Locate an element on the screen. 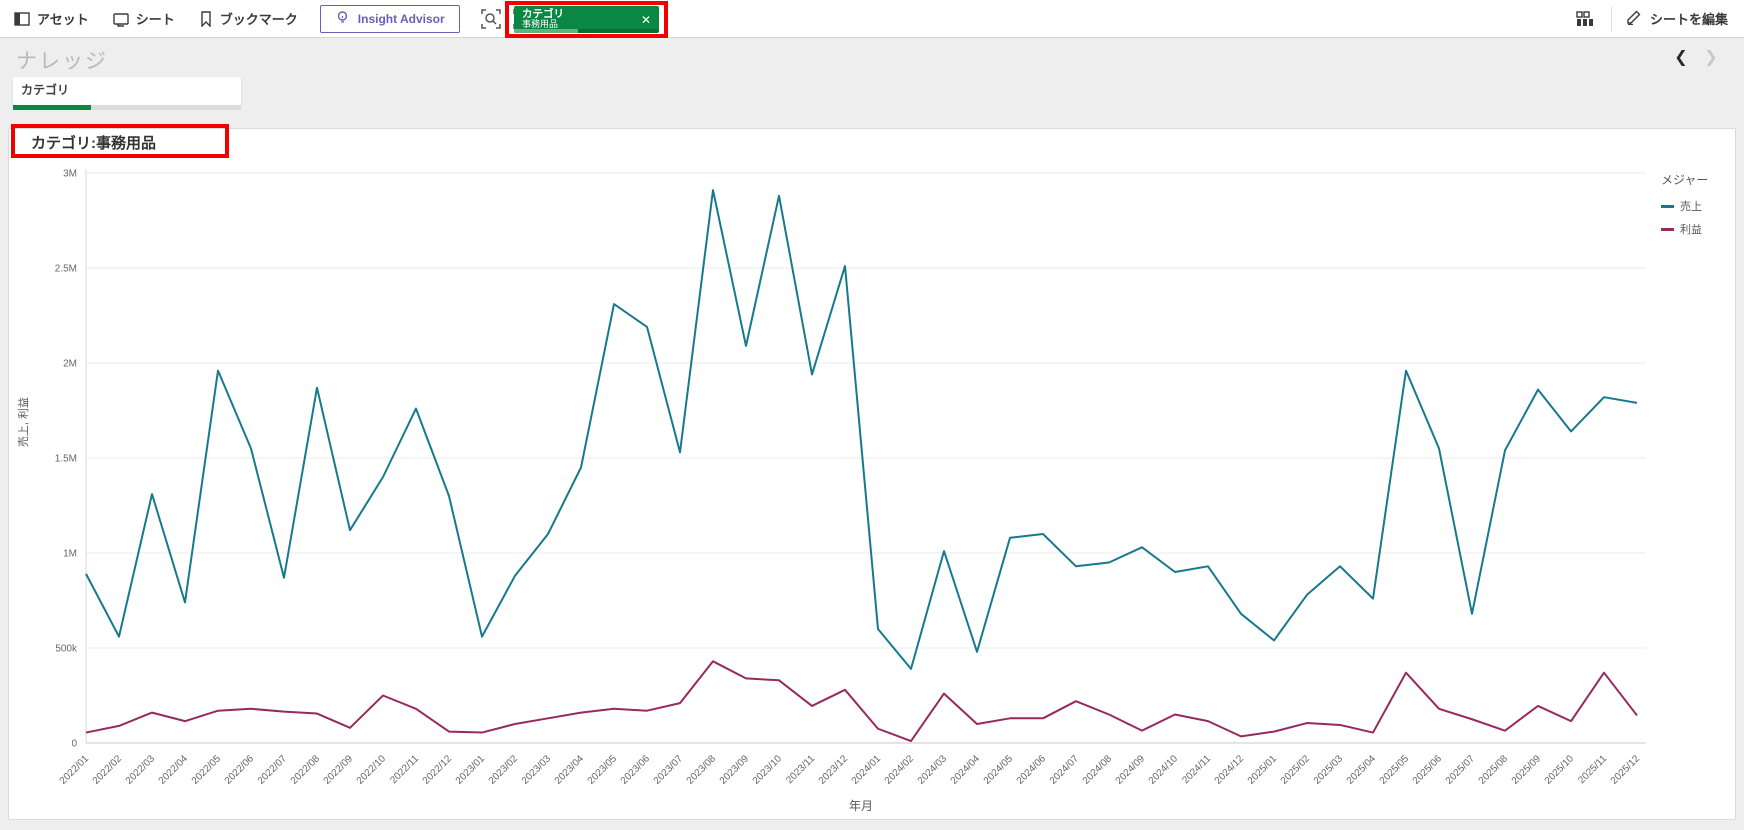 This screenshot has width=1744, height=830. close-icon: ✕ is located at coordinates (646, 19).